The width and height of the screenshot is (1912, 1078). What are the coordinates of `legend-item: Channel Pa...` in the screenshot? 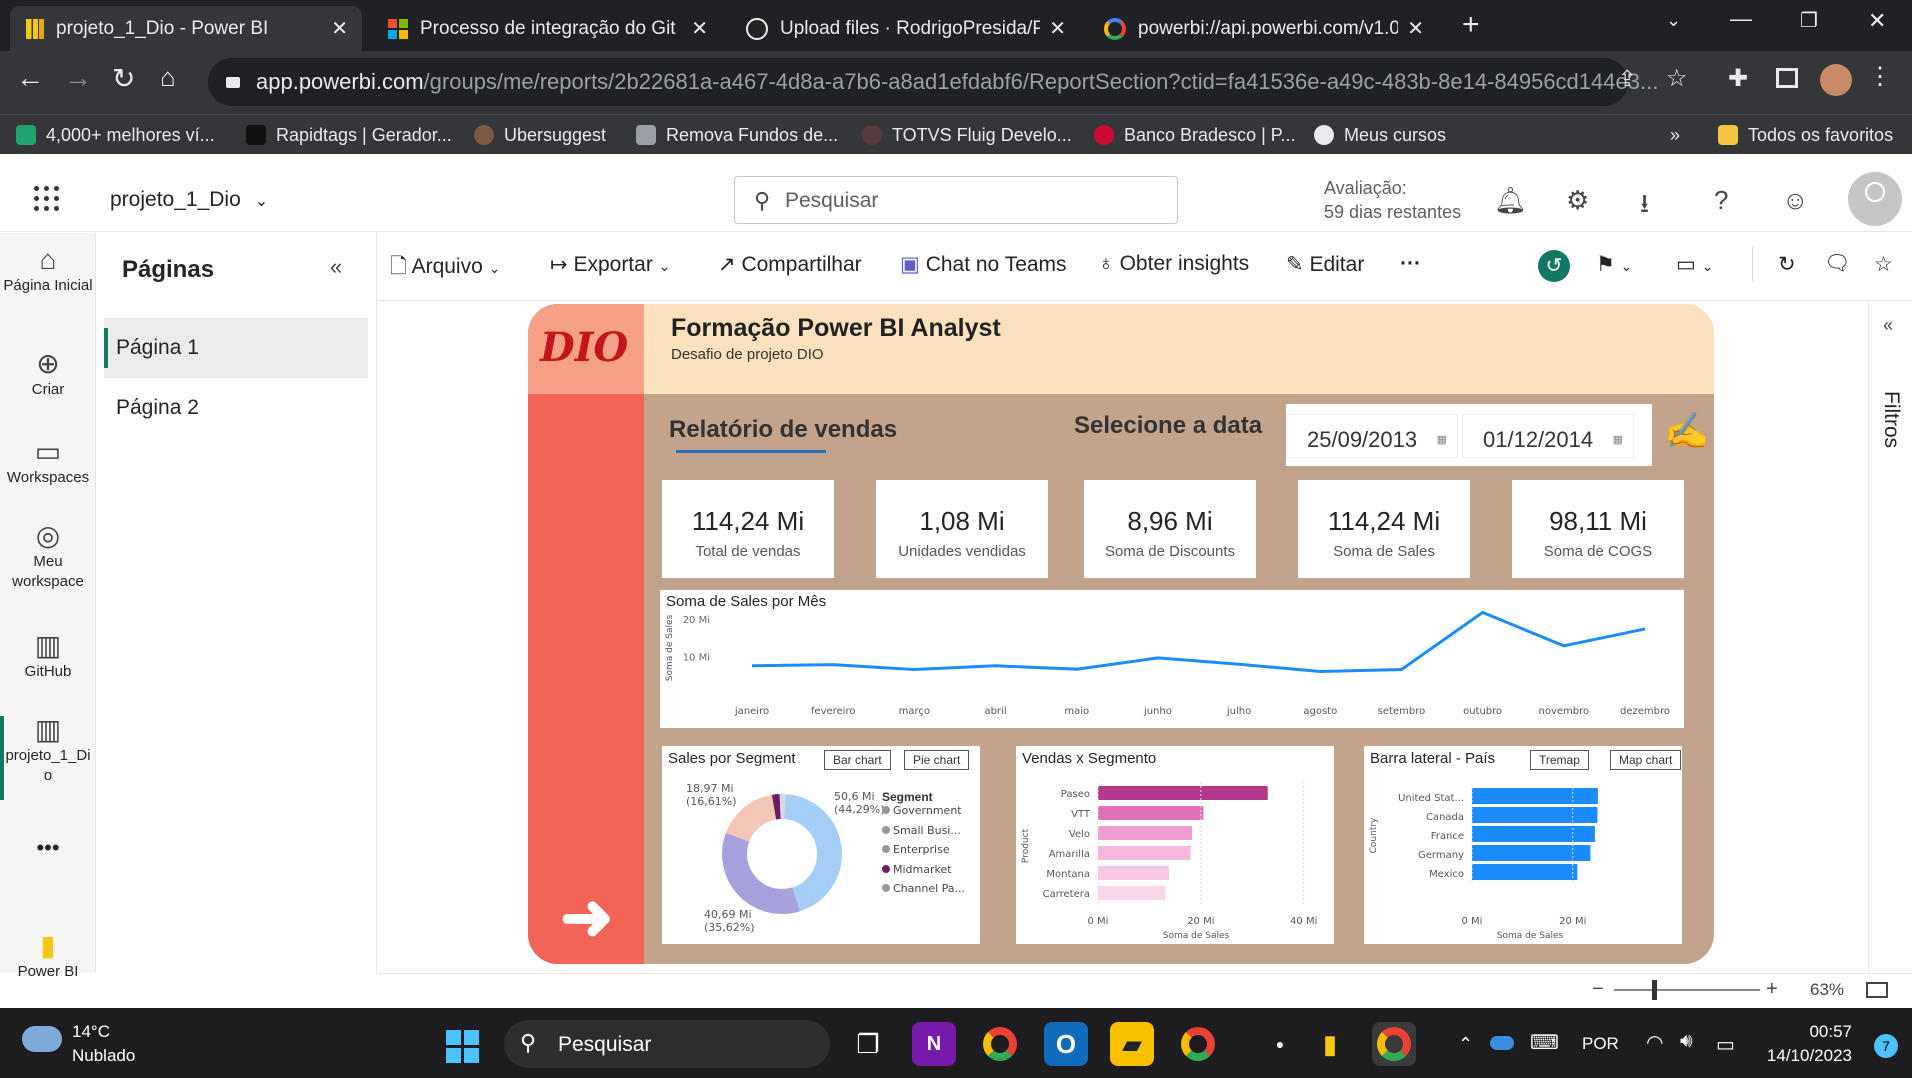 It's located at (923, 892).